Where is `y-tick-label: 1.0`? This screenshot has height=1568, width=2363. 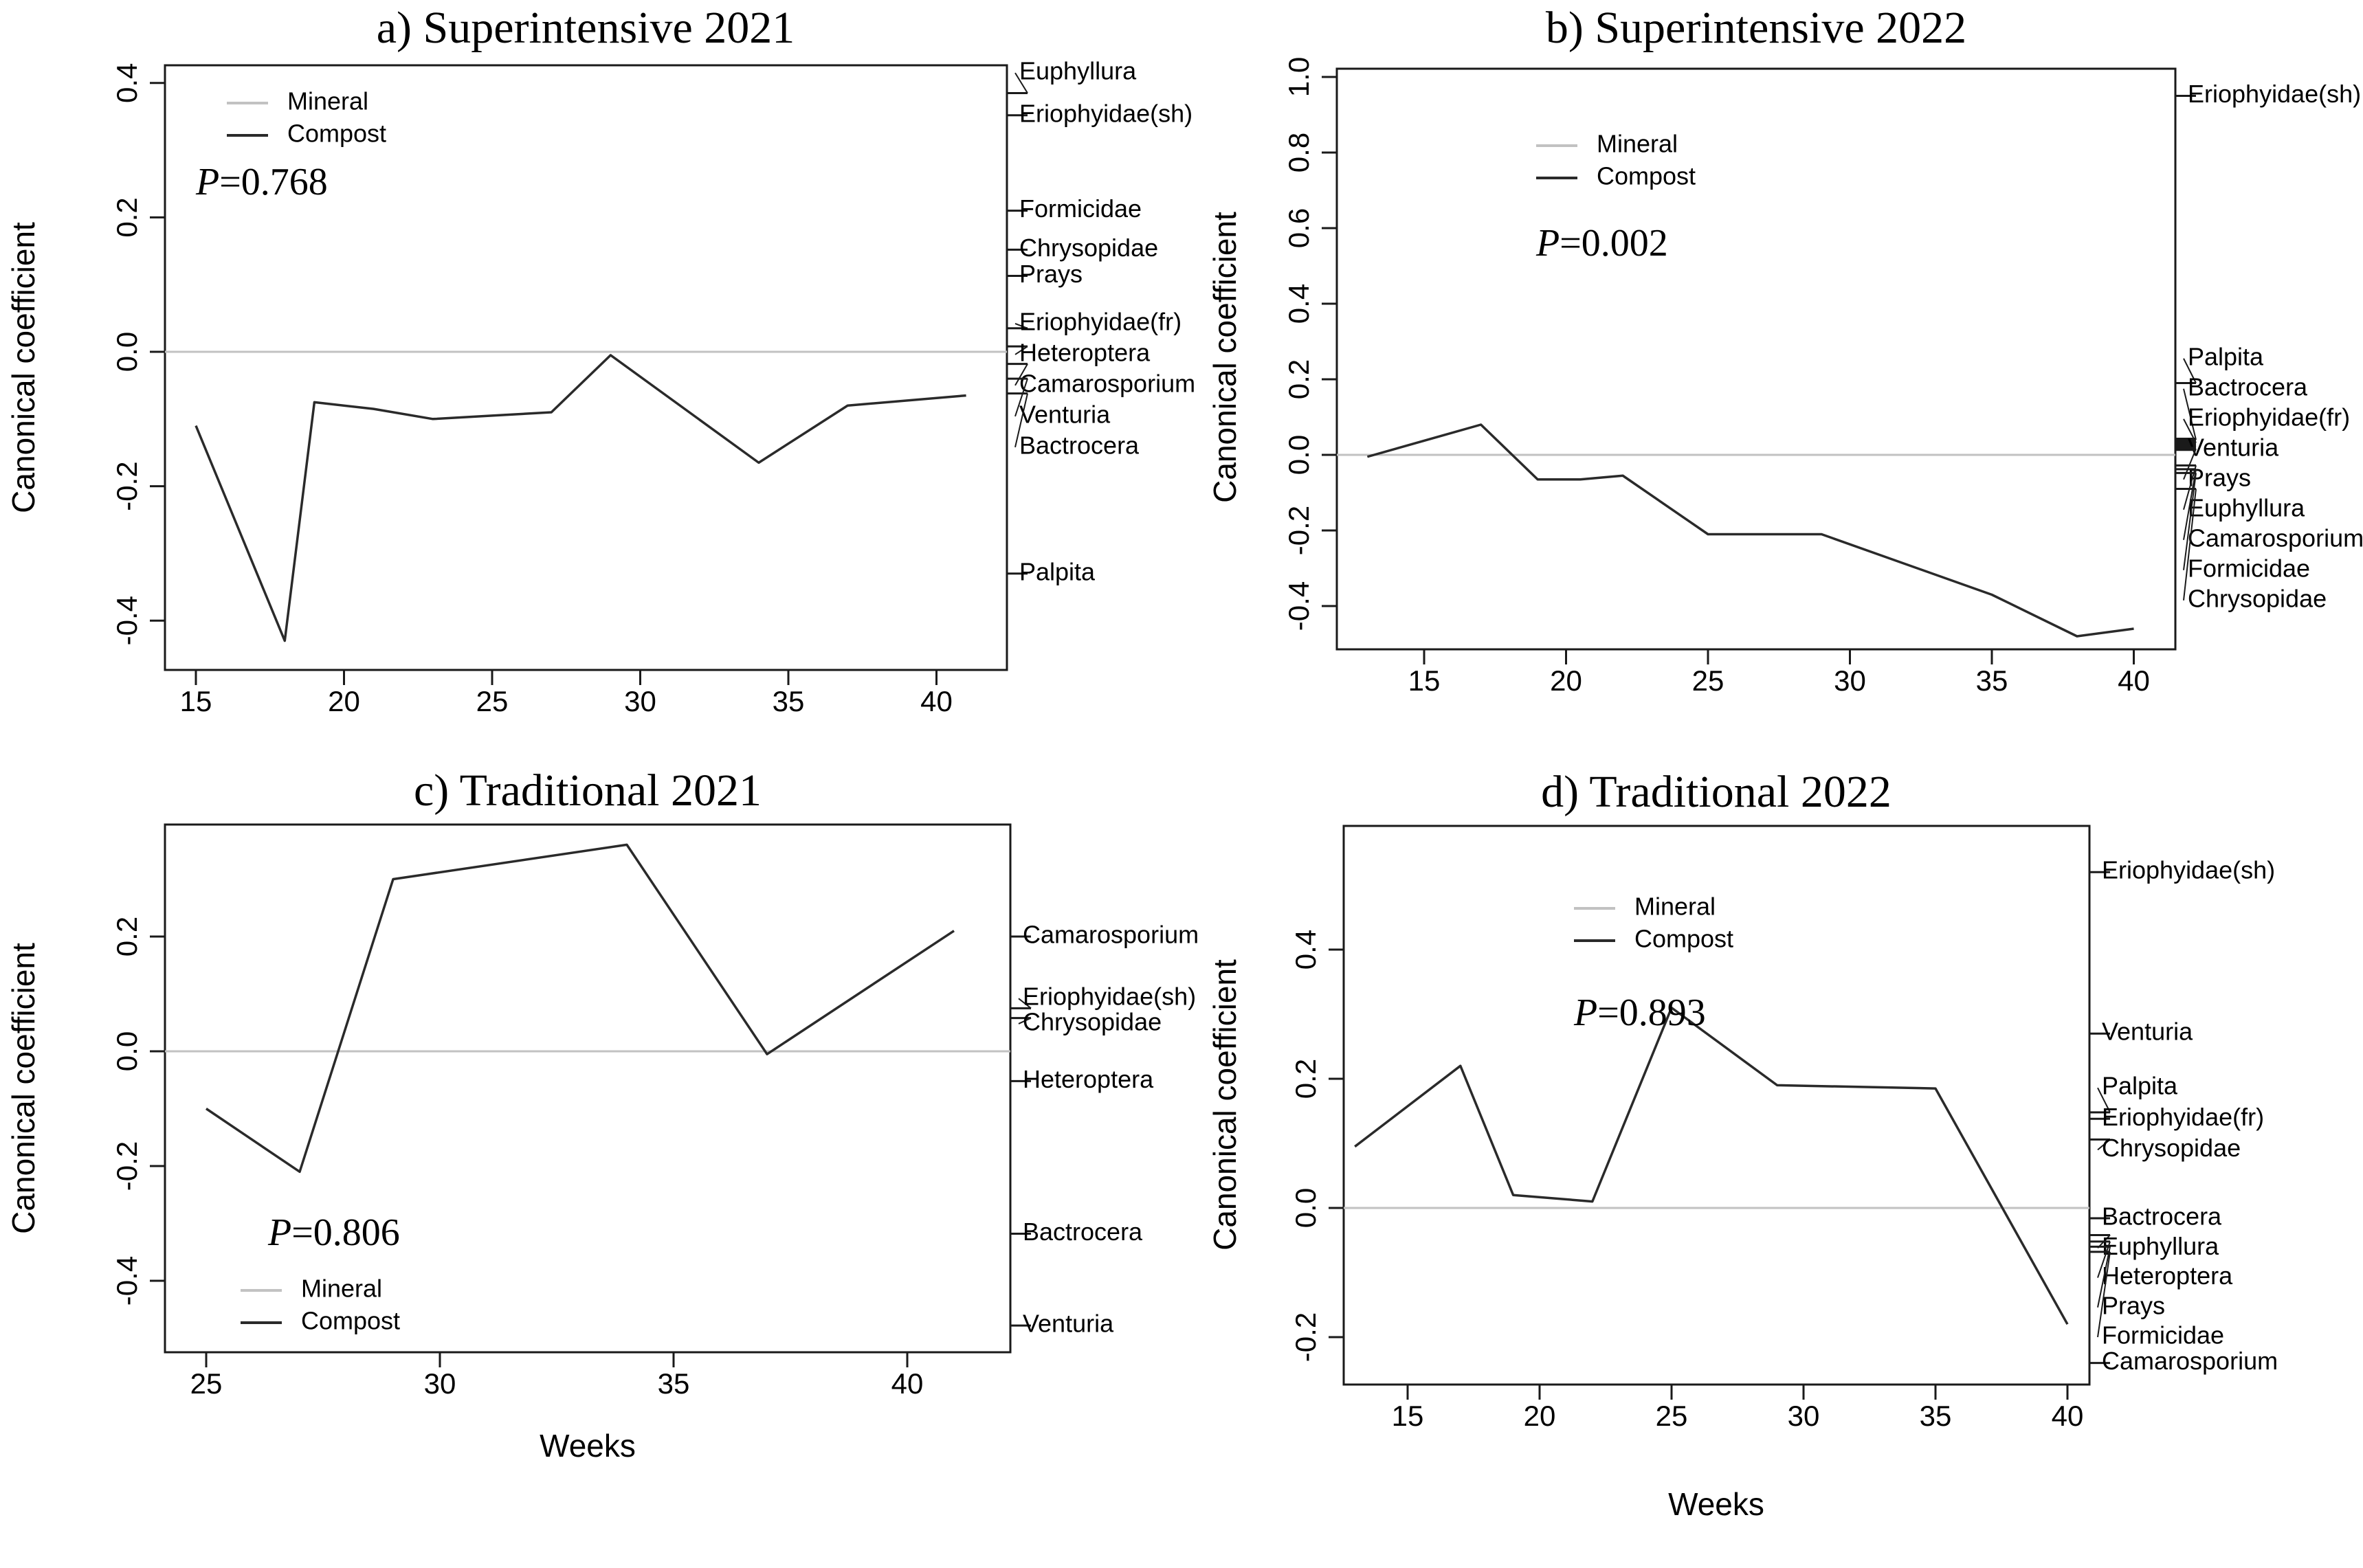
y-tick-label: 1.0 is located at coordinates (1299, 77).